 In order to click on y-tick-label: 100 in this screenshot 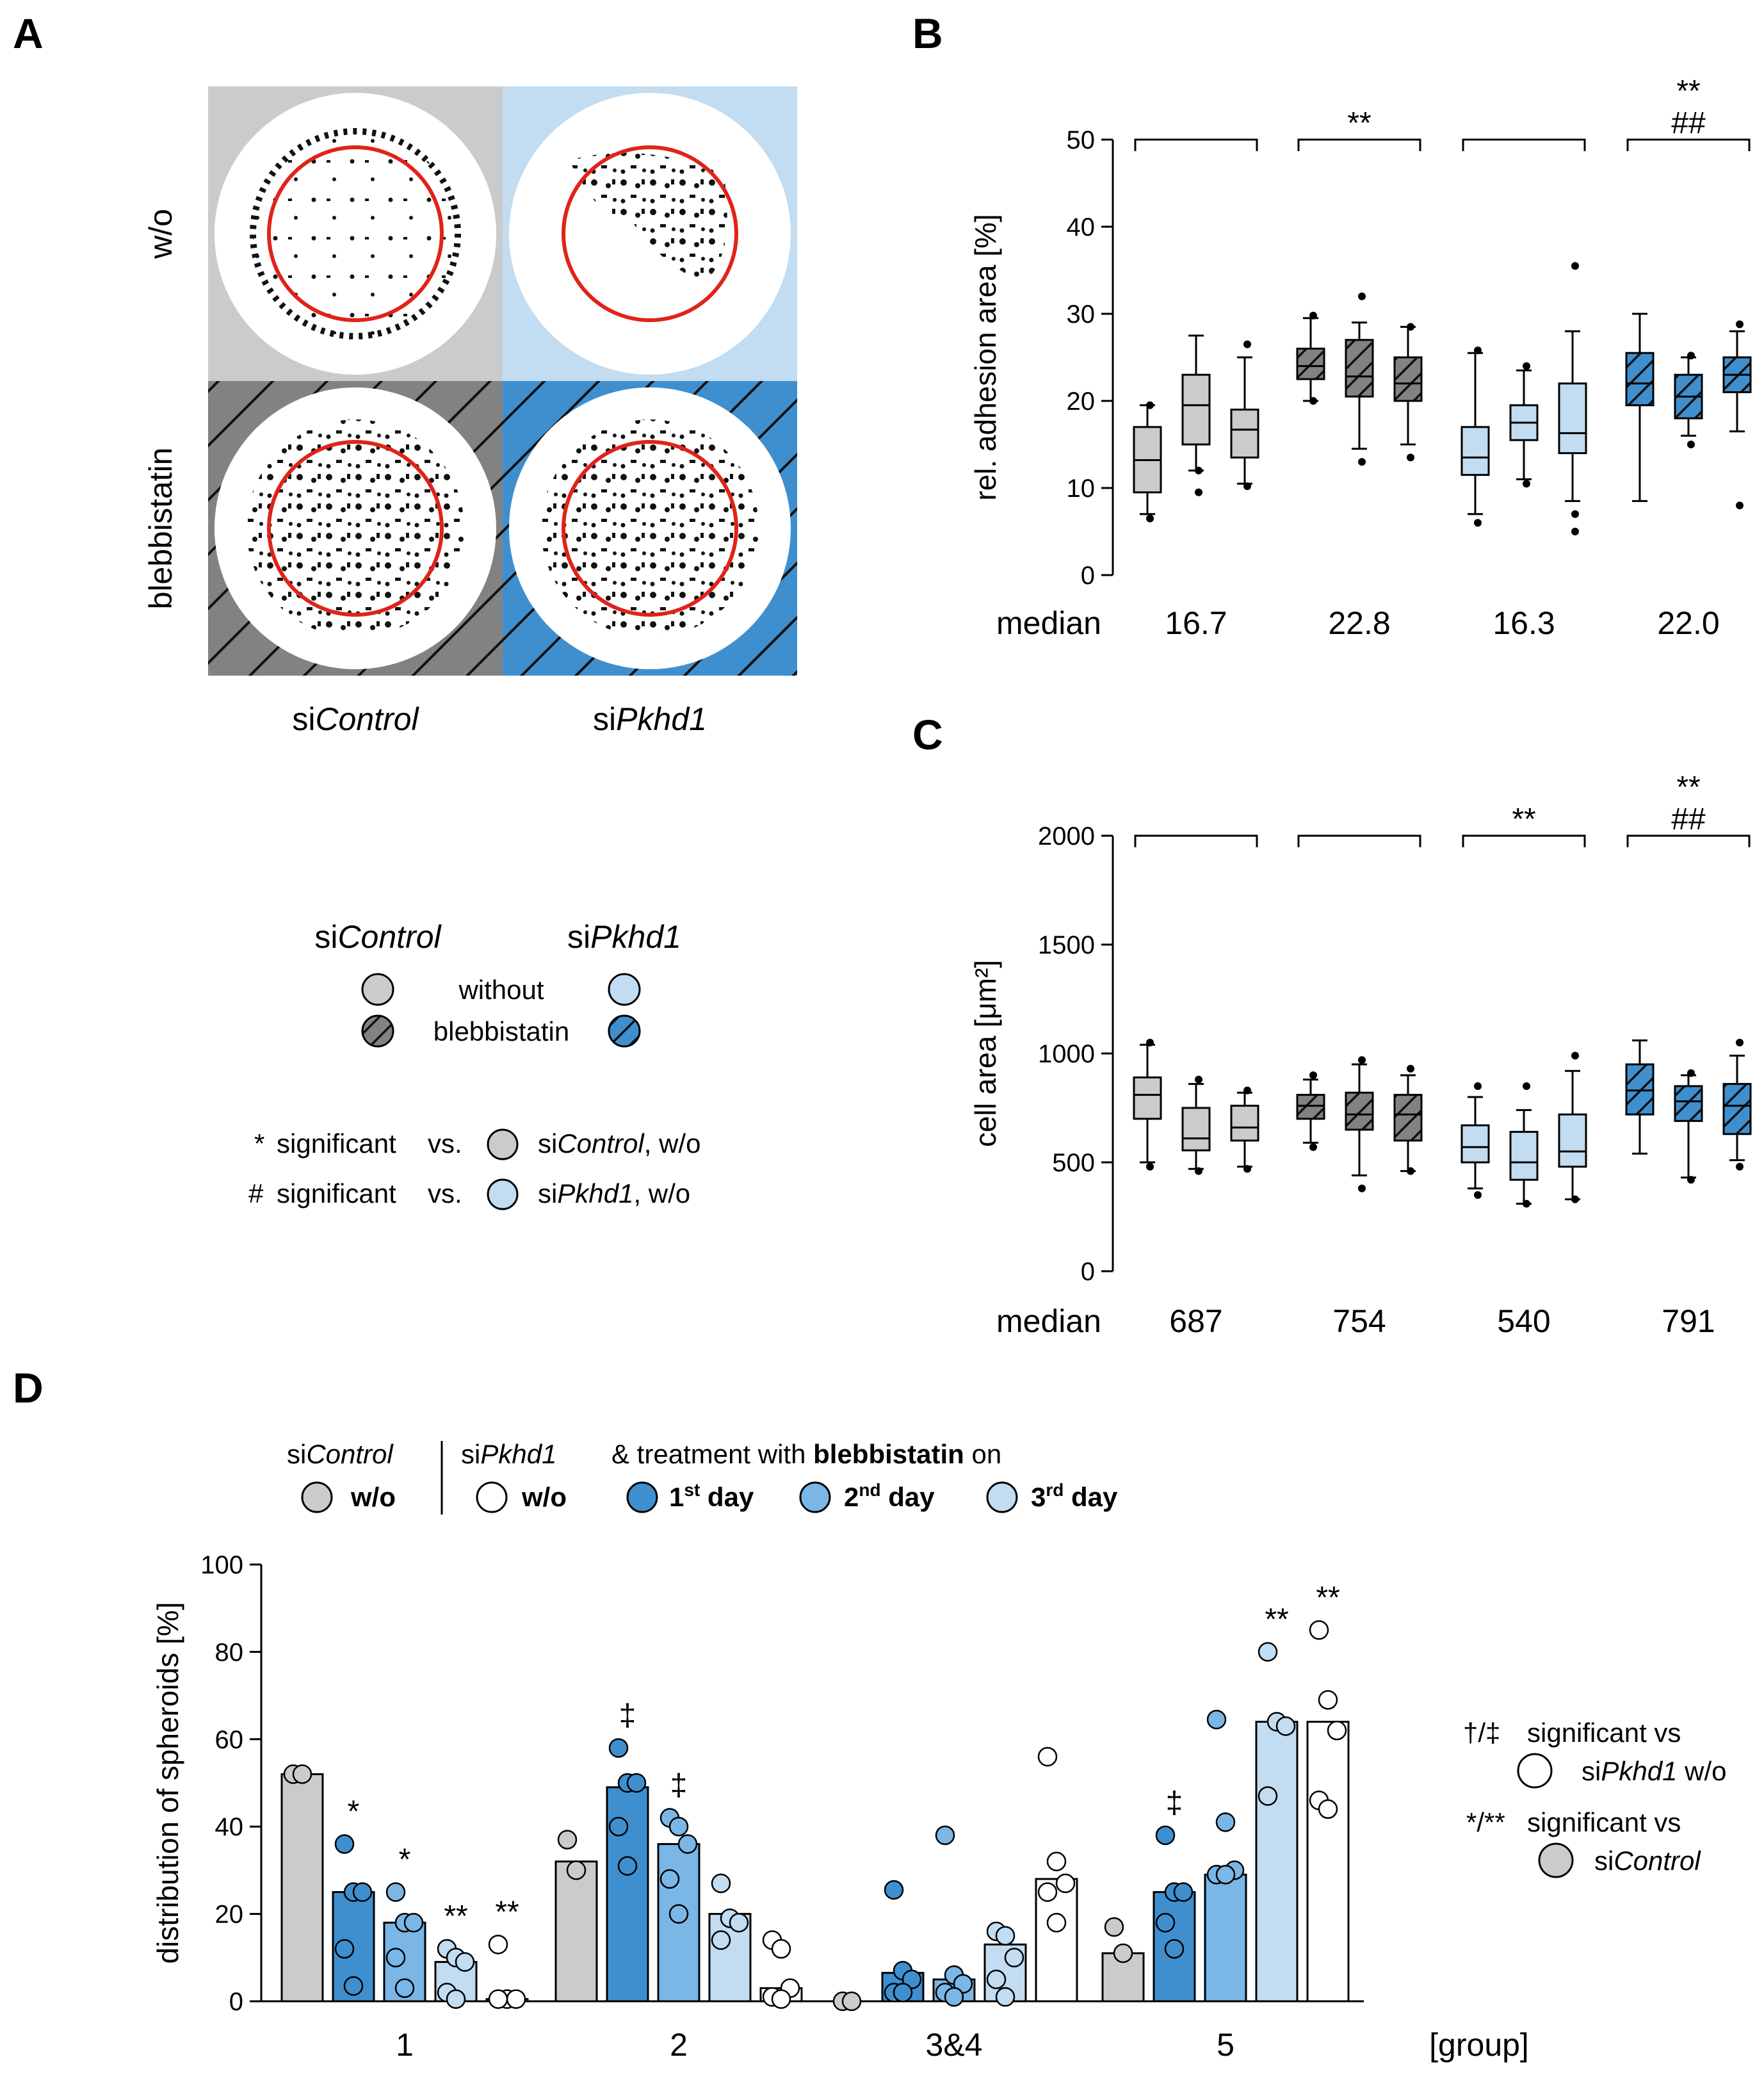, I will do `click(221, 1565)`.